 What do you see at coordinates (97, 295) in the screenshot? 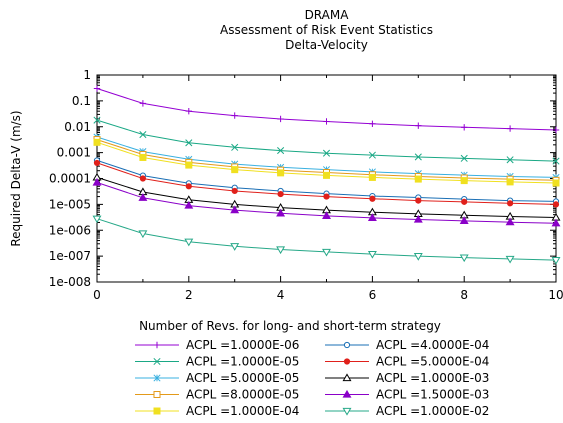
I see `x-tick-label: 0` at bounding box center [97, 295].